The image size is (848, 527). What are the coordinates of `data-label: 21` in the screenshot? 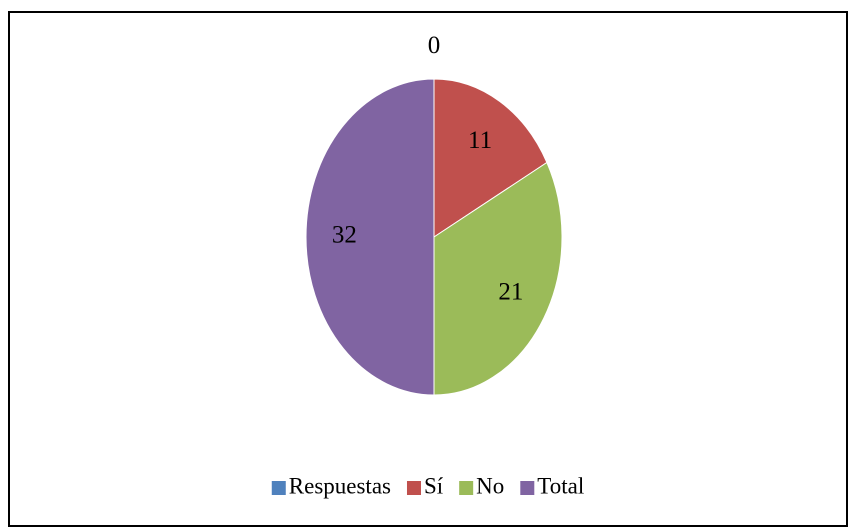 It's located at (510, 292).